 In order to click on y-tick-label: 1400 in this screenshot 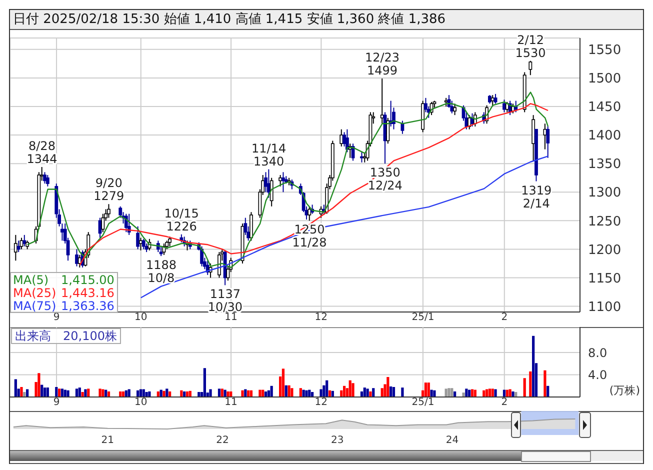, I will do `click(605, 136)`.